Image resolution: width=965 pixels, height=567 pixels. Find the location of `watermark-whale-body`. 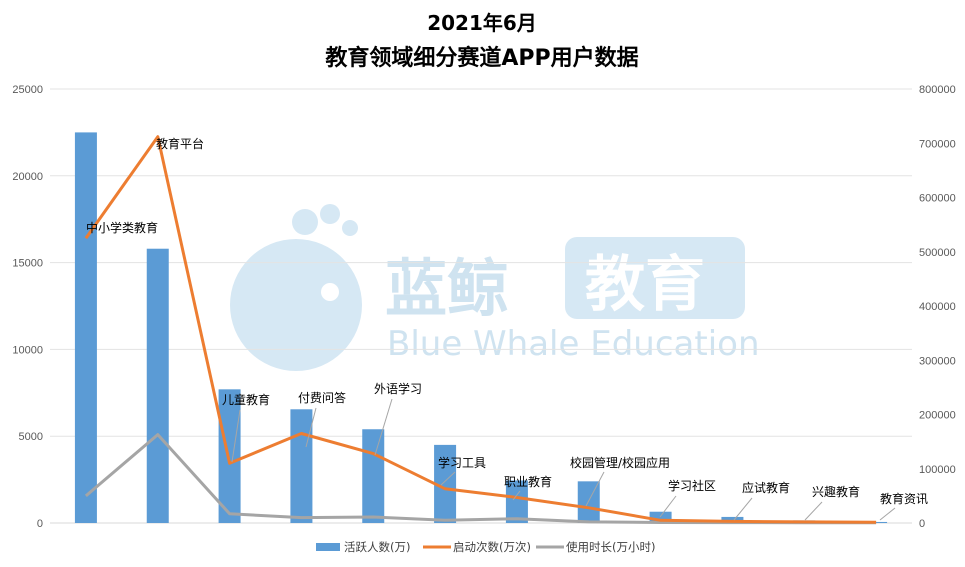

watermark-whale-body is located at coordinates (296, 305).